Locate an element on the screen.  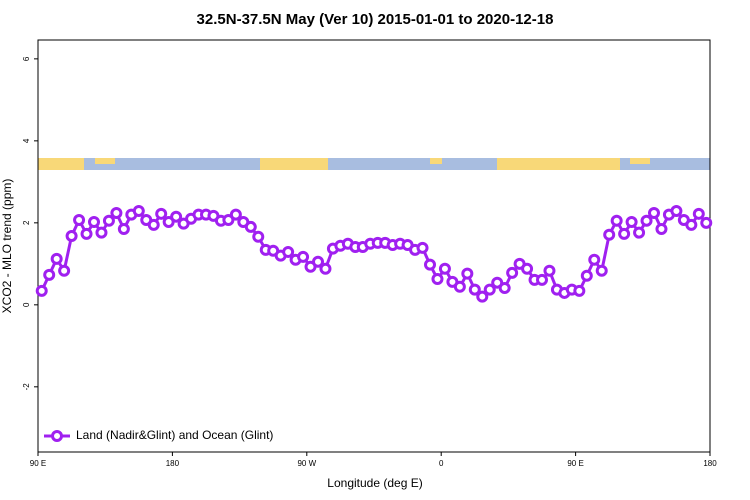
y-tick-label: 2 is located at coordinates (26, 222).